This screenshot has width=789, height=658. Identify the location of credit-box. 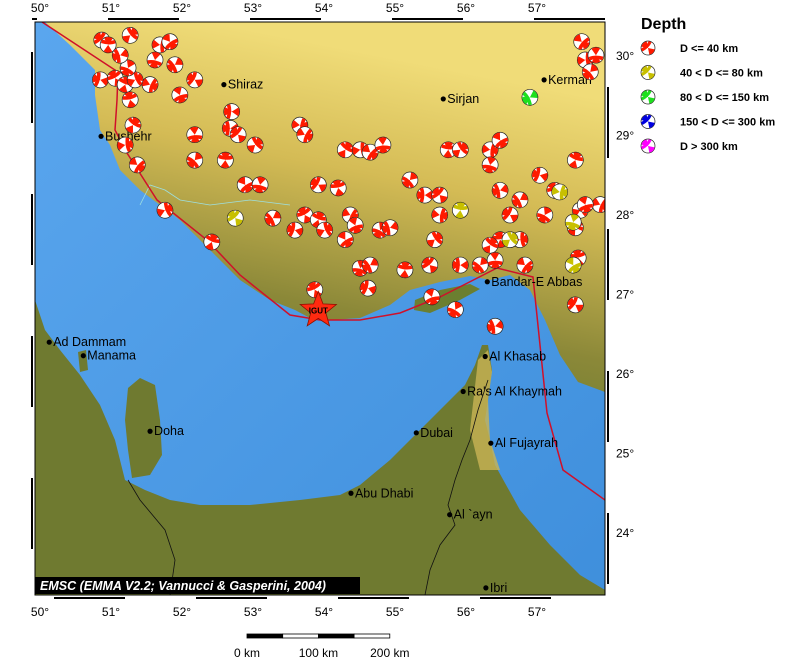
(197, 585).